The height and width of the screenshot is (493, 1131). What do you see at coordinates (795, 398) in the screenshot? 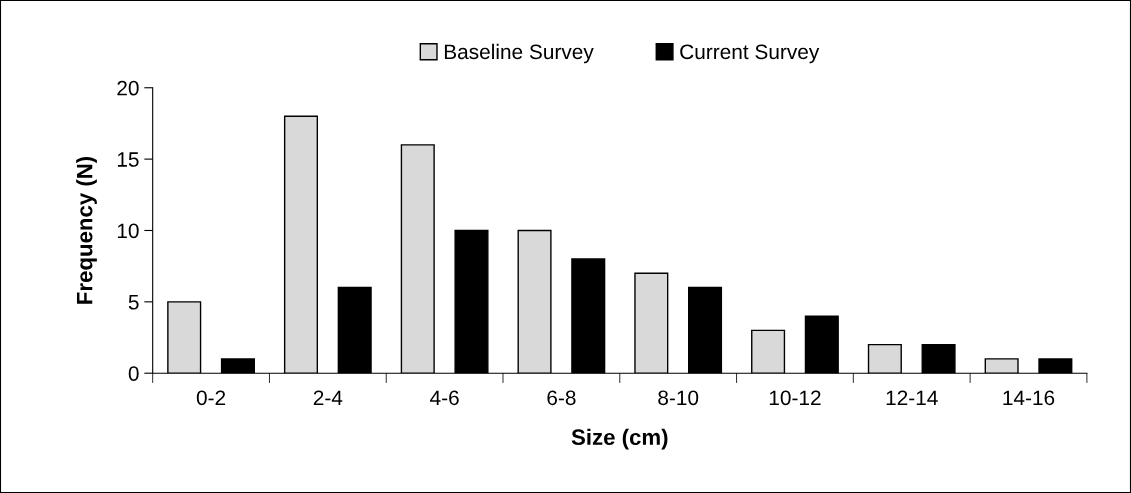
I see `x-tick-label: 10-12` at bounding box center [795, 398].